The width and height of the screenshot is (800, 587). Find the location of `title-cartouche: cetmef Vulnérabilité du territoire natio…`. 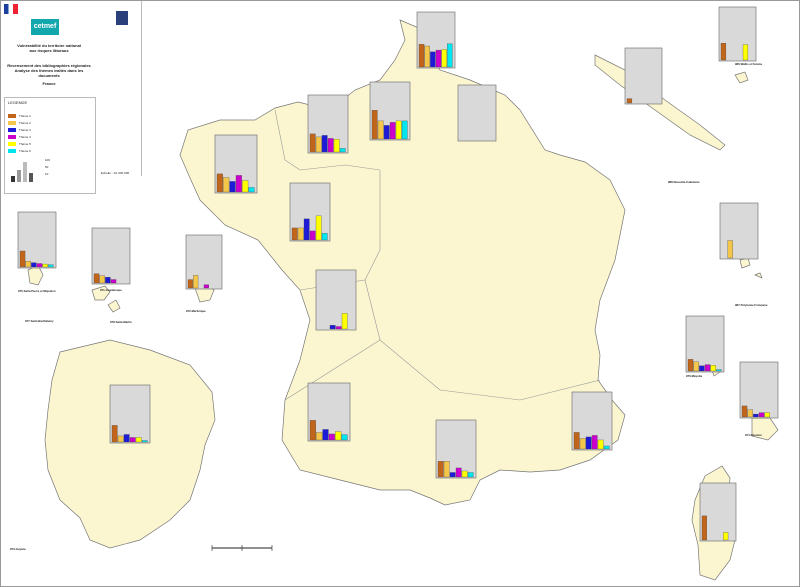

title-cartouche: cetmef Vulnérabilité du territoire natio… is located at coordinates (48, 97).